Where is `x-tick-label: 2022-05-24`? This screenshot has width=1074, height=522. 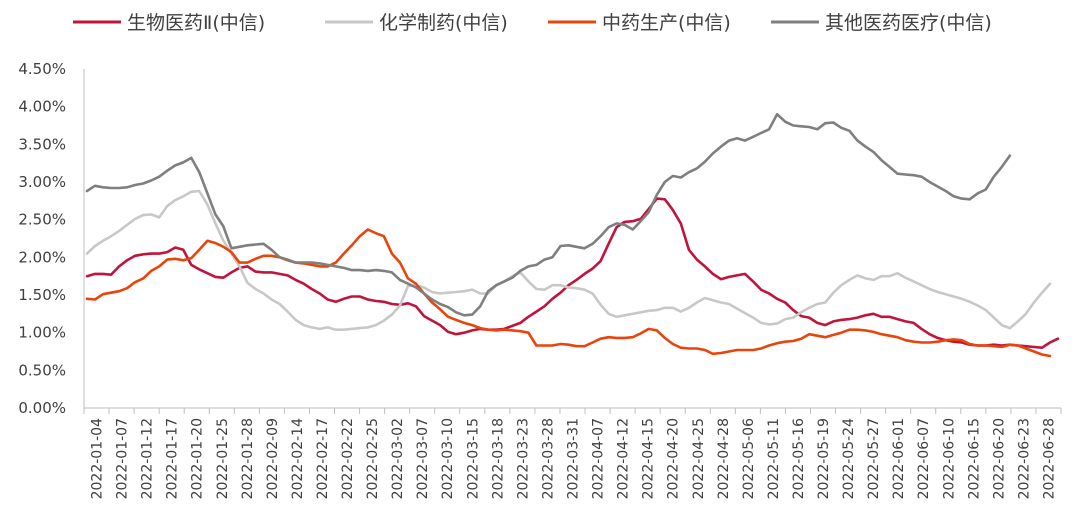
x-tick-label: 2022-05-24 is located at coordinates (849, 458).